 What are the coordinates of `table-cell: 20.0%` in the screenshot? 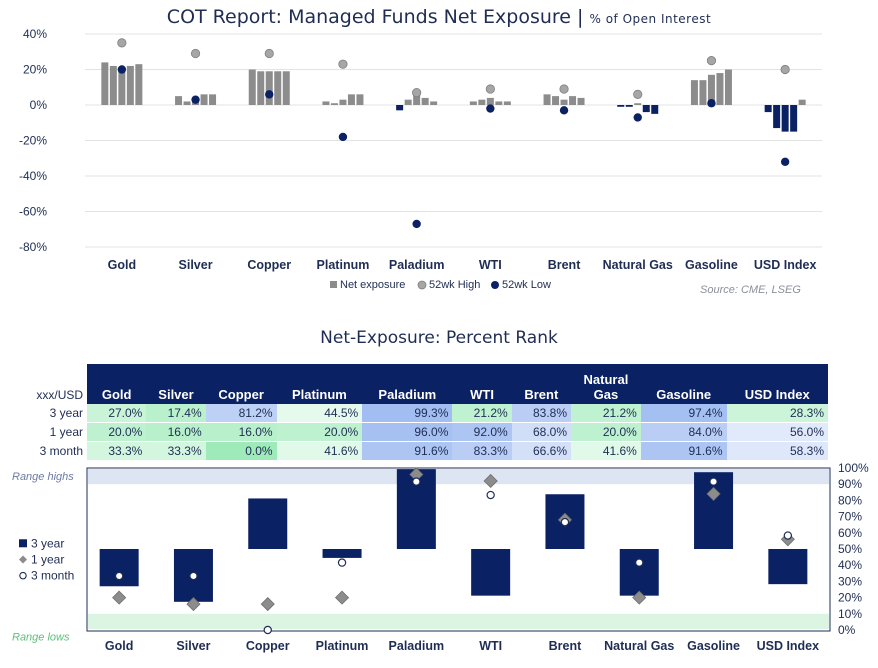 It's located at (319, 432).